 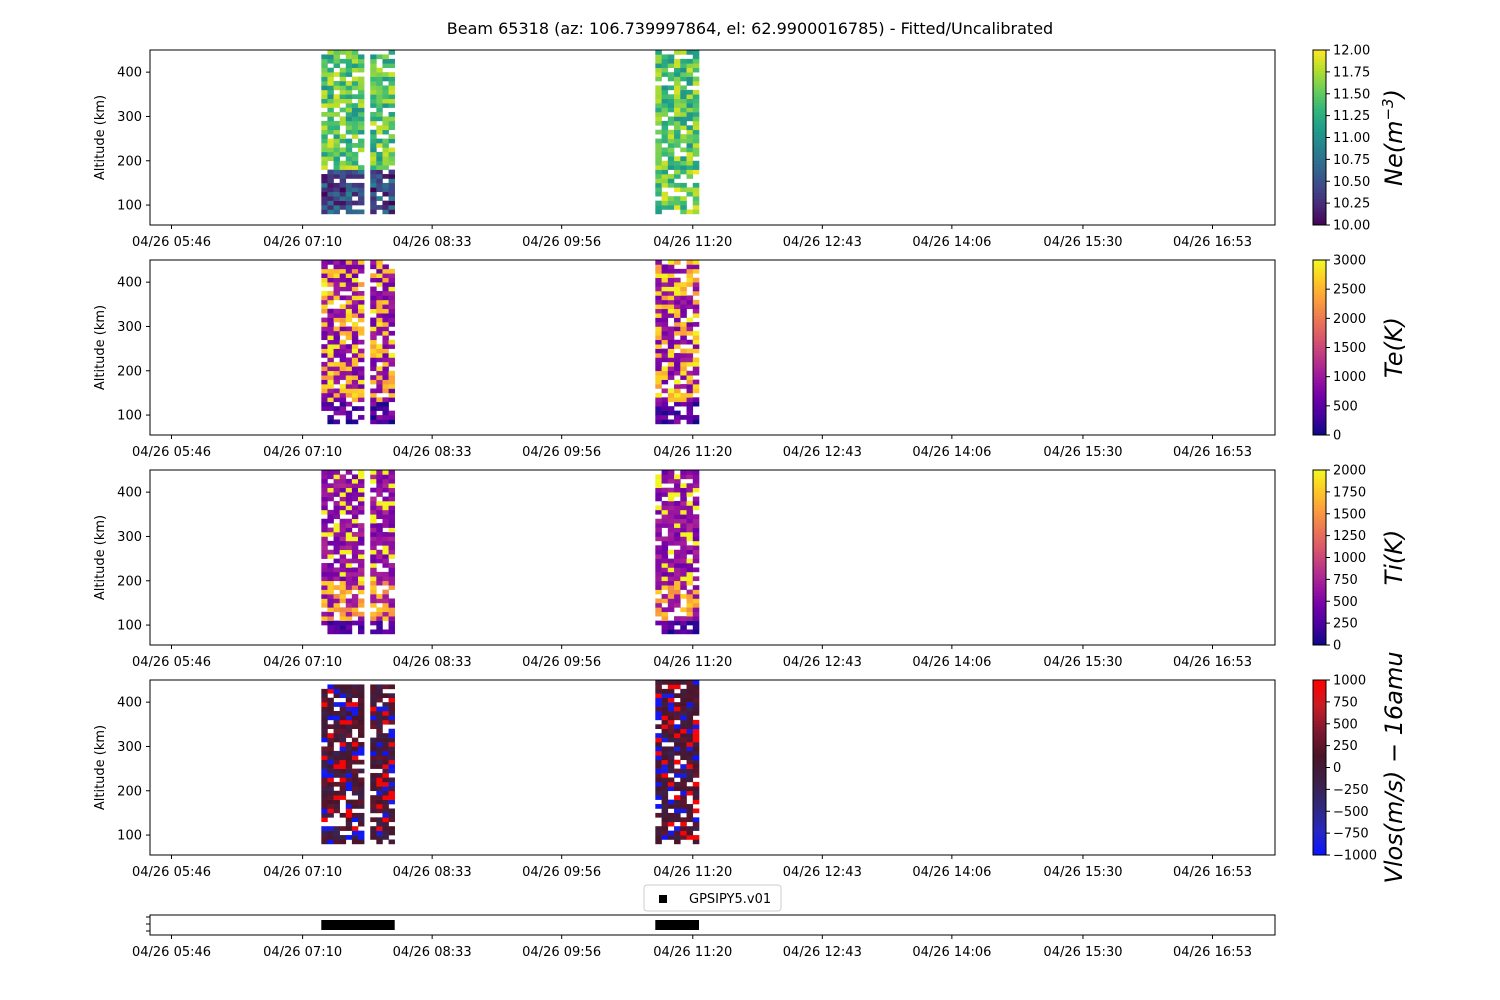 I want to click on x-tick-label: 04/26 14:06, so click(x=951, y=662).